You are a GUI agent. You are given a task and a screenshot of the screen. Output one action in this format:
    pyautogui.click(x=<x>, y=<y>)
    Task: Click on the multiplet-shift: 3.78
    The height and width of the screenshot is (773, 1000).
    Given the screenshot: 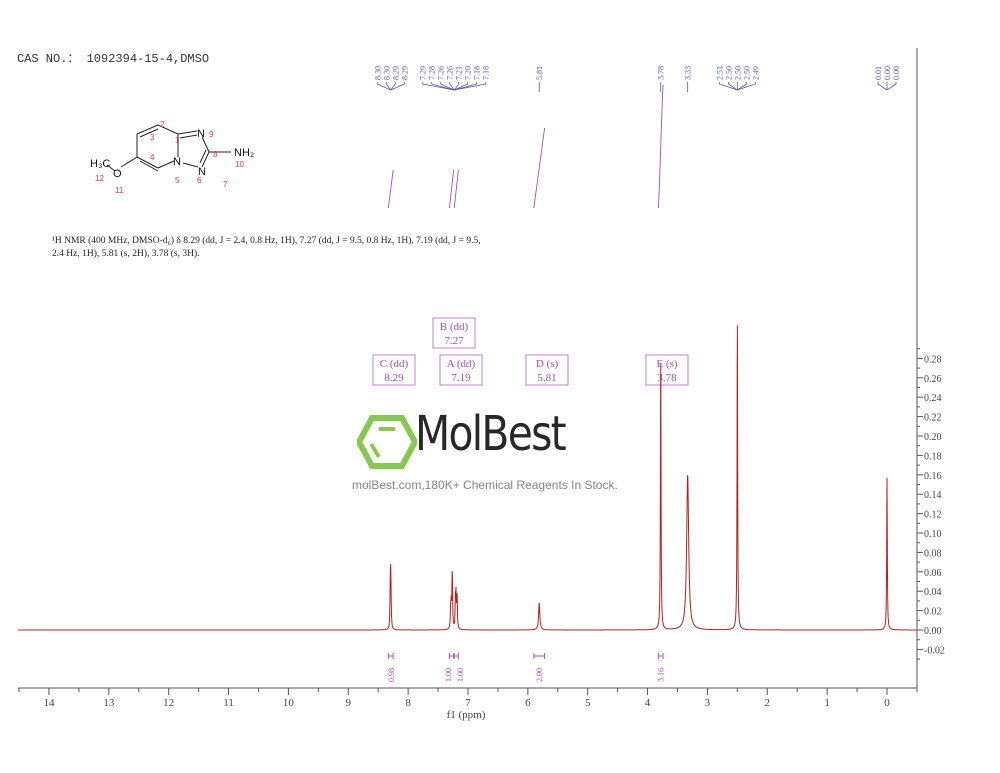 What is the action you would take?
    pyautogui.click(x=667, y=378)
    